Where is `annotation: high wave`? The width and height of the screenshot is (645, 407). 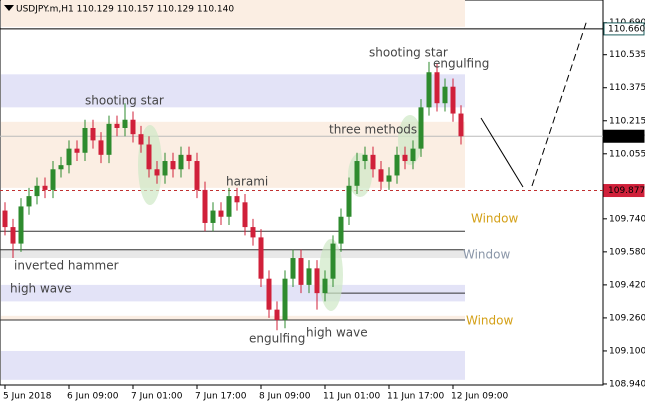 annotation: high wave is located at coordinates (337, 333).